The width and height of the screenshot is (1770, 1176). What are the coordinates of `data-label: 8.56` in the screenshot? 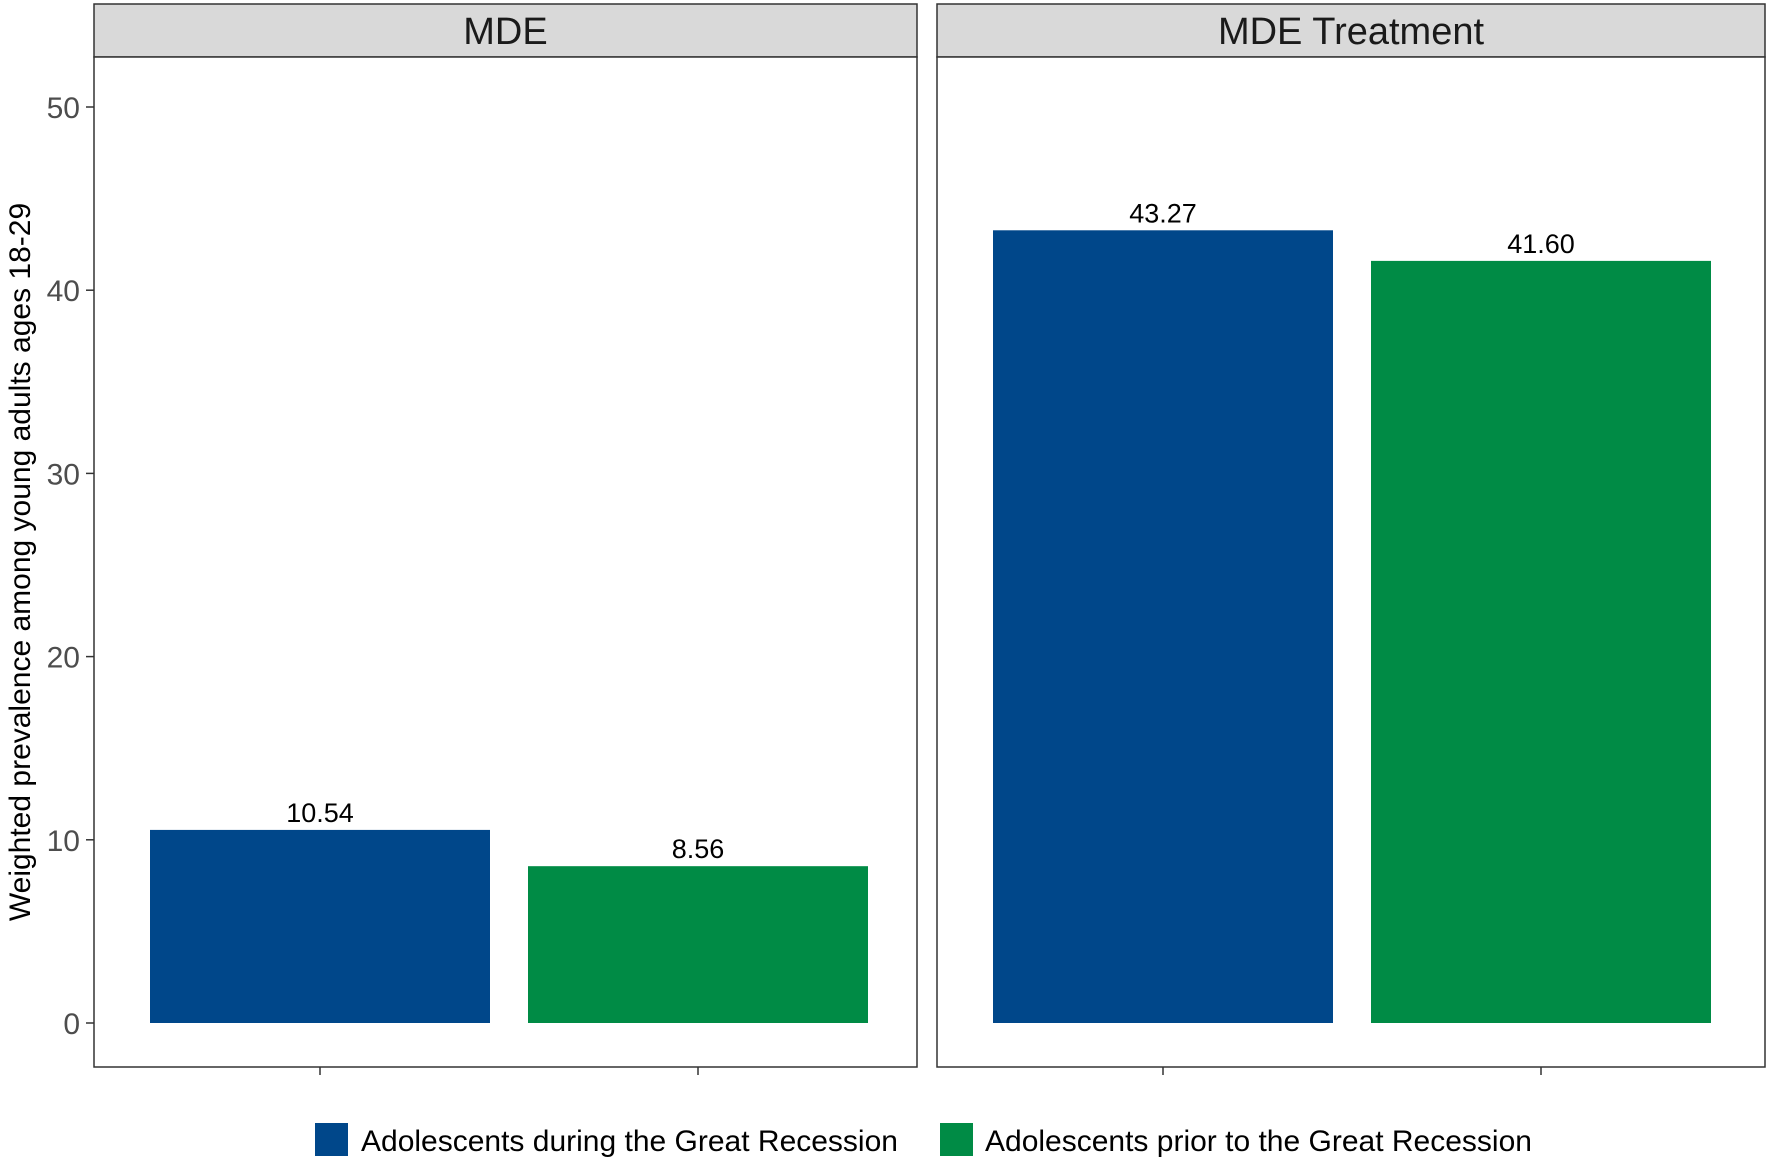 It's located at (698, 849).